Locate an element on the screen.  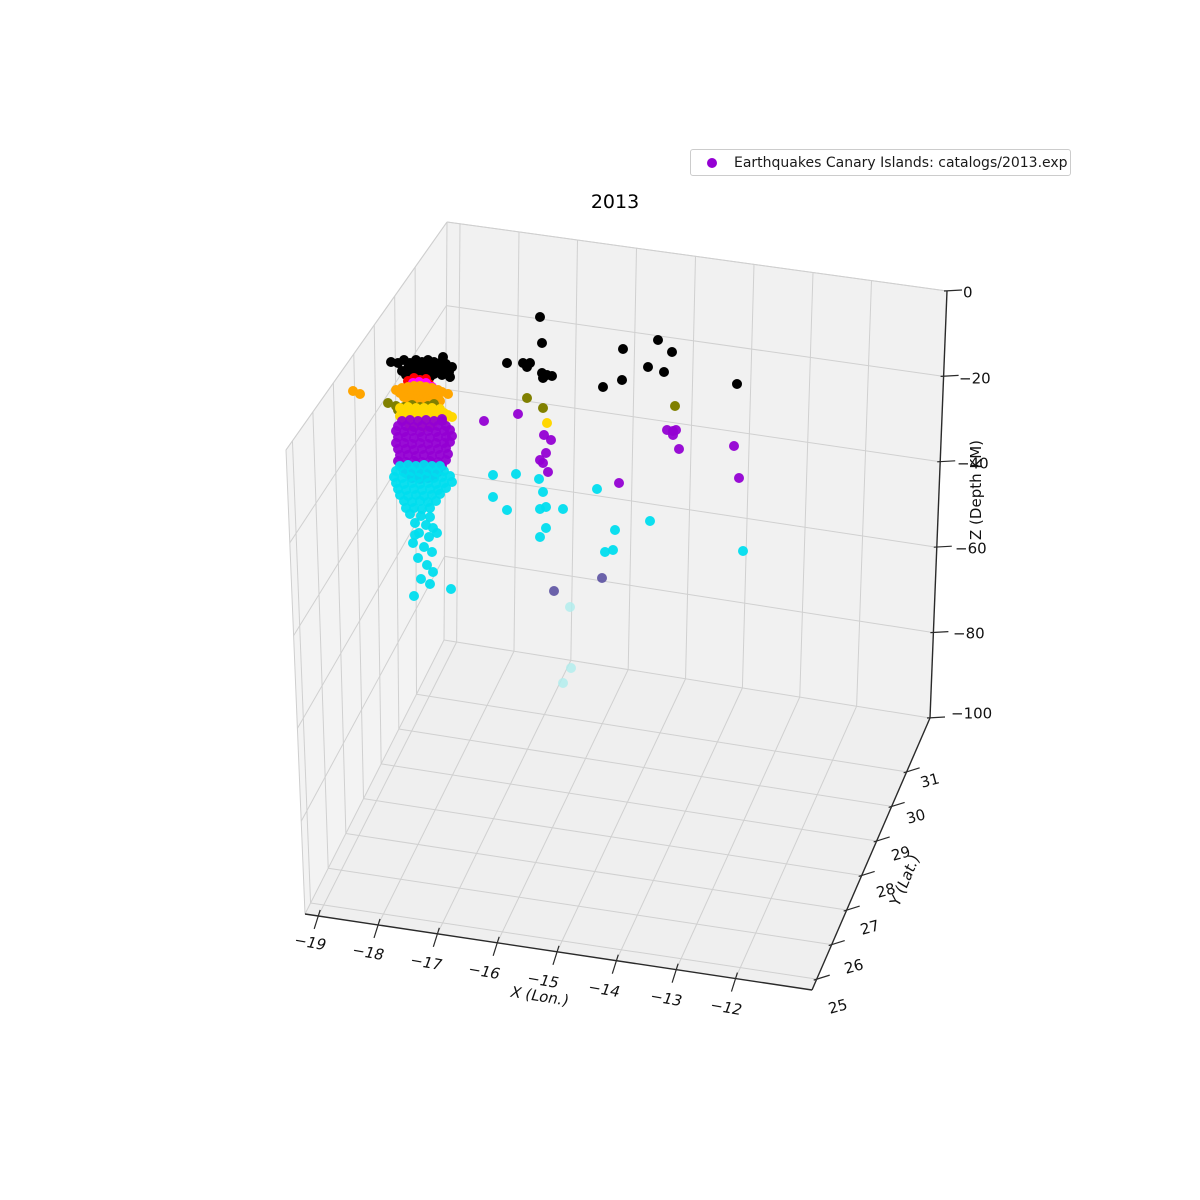
scatter-point-orange is located at coordinates (360, 394).